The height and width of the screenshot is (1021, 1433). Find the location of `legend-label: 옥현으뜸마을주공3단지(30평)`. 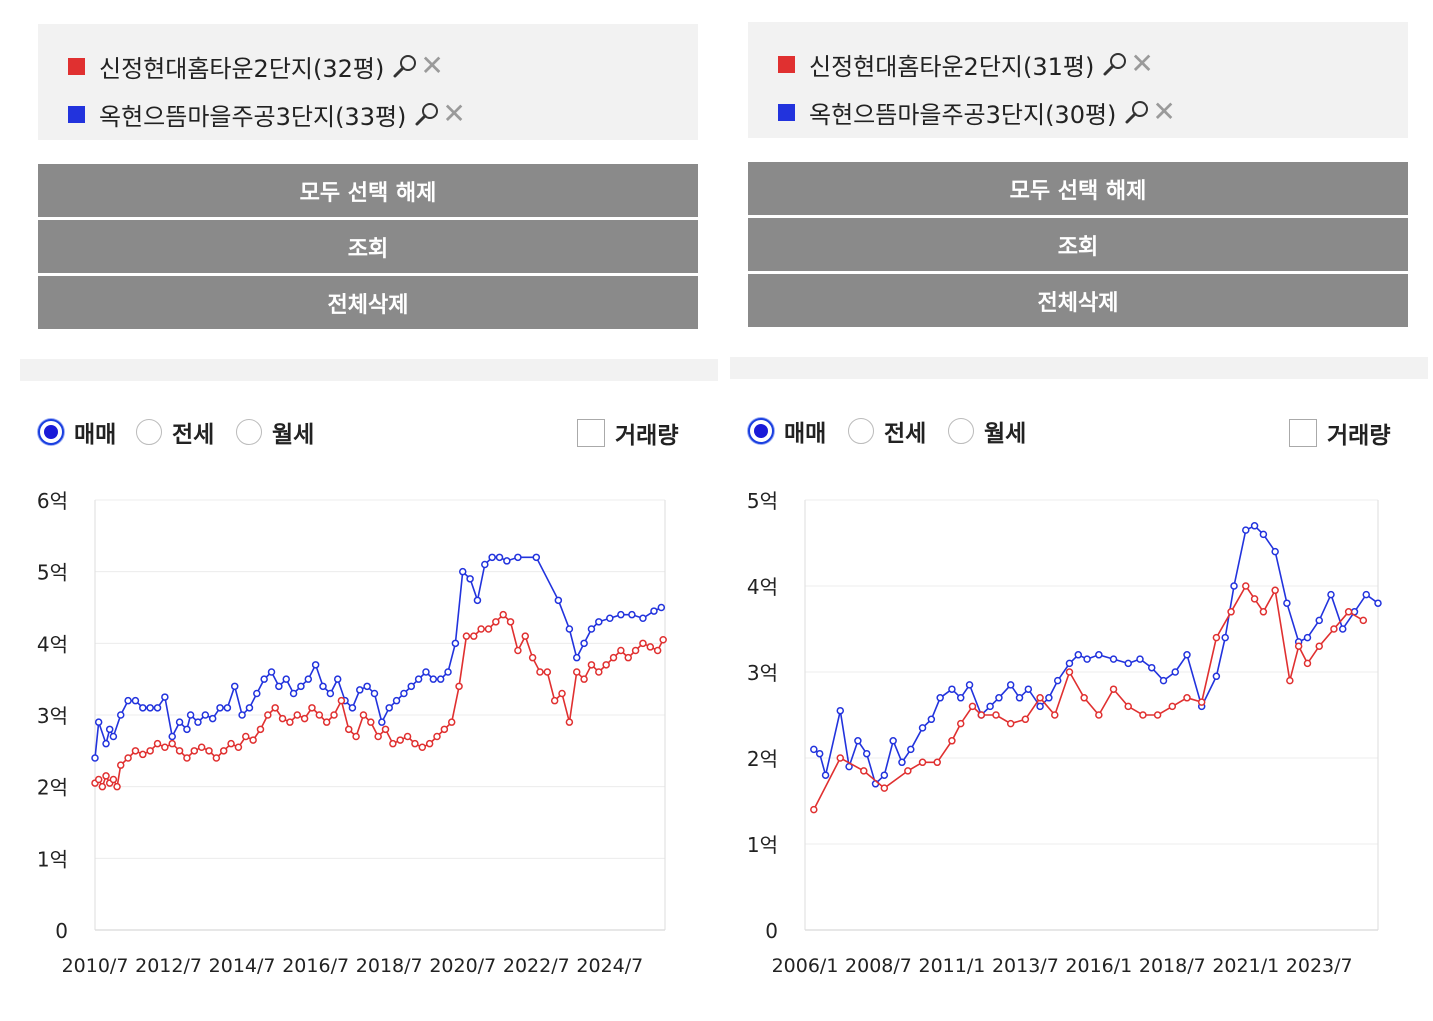

legend-label: 옥현으뜸마을주공3단지(30평) is located at coordinates (963, 114).